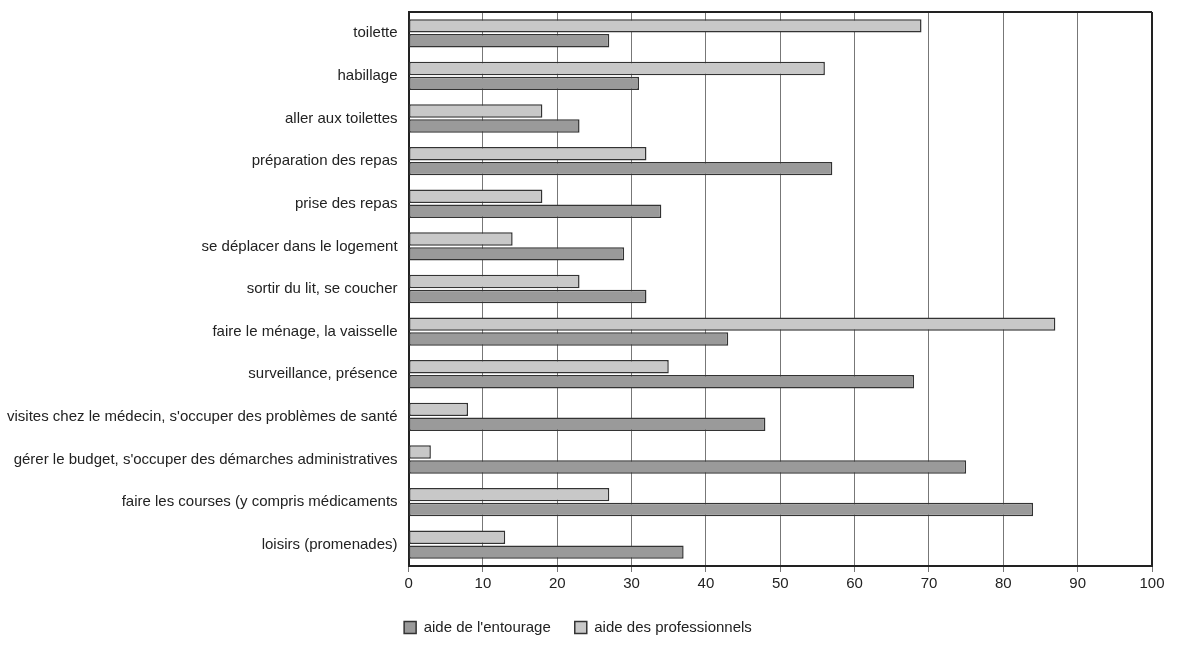 This screenshot has height=649, width=1196. I want to click on x-tick-label: 100, so click(1152, 583).